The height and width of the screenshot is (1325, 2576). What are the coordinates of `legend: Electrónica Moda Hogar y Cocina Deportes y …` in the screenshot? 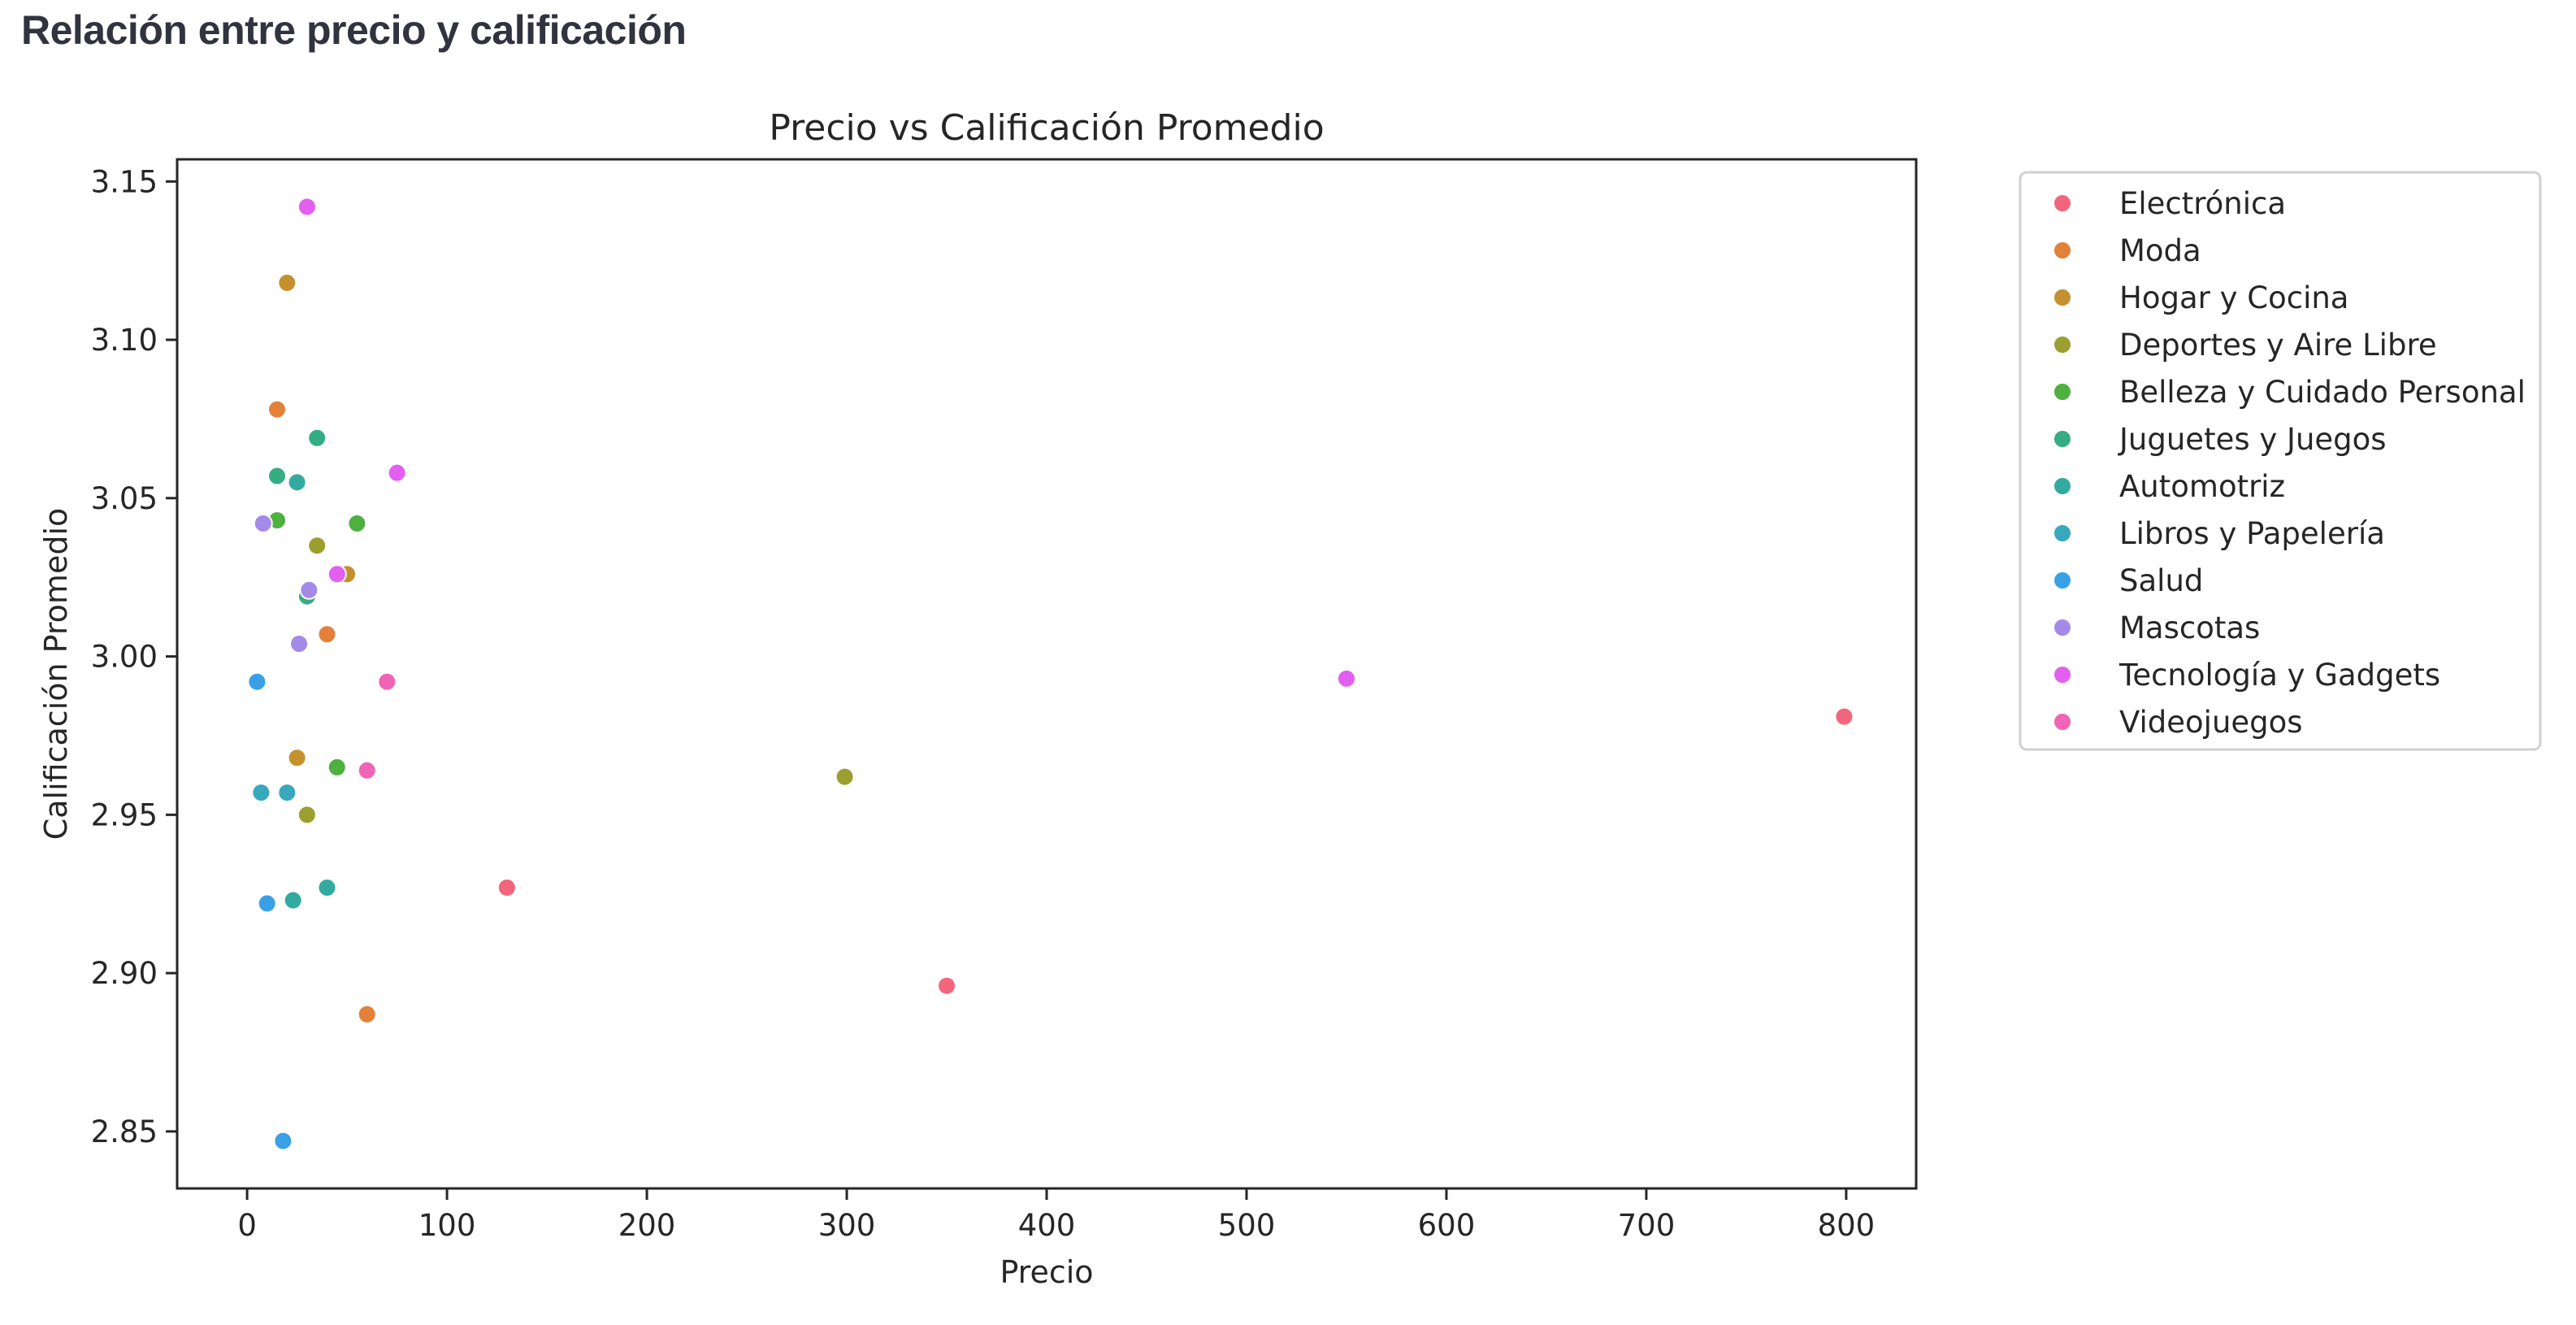 It's located at (2280, 461).